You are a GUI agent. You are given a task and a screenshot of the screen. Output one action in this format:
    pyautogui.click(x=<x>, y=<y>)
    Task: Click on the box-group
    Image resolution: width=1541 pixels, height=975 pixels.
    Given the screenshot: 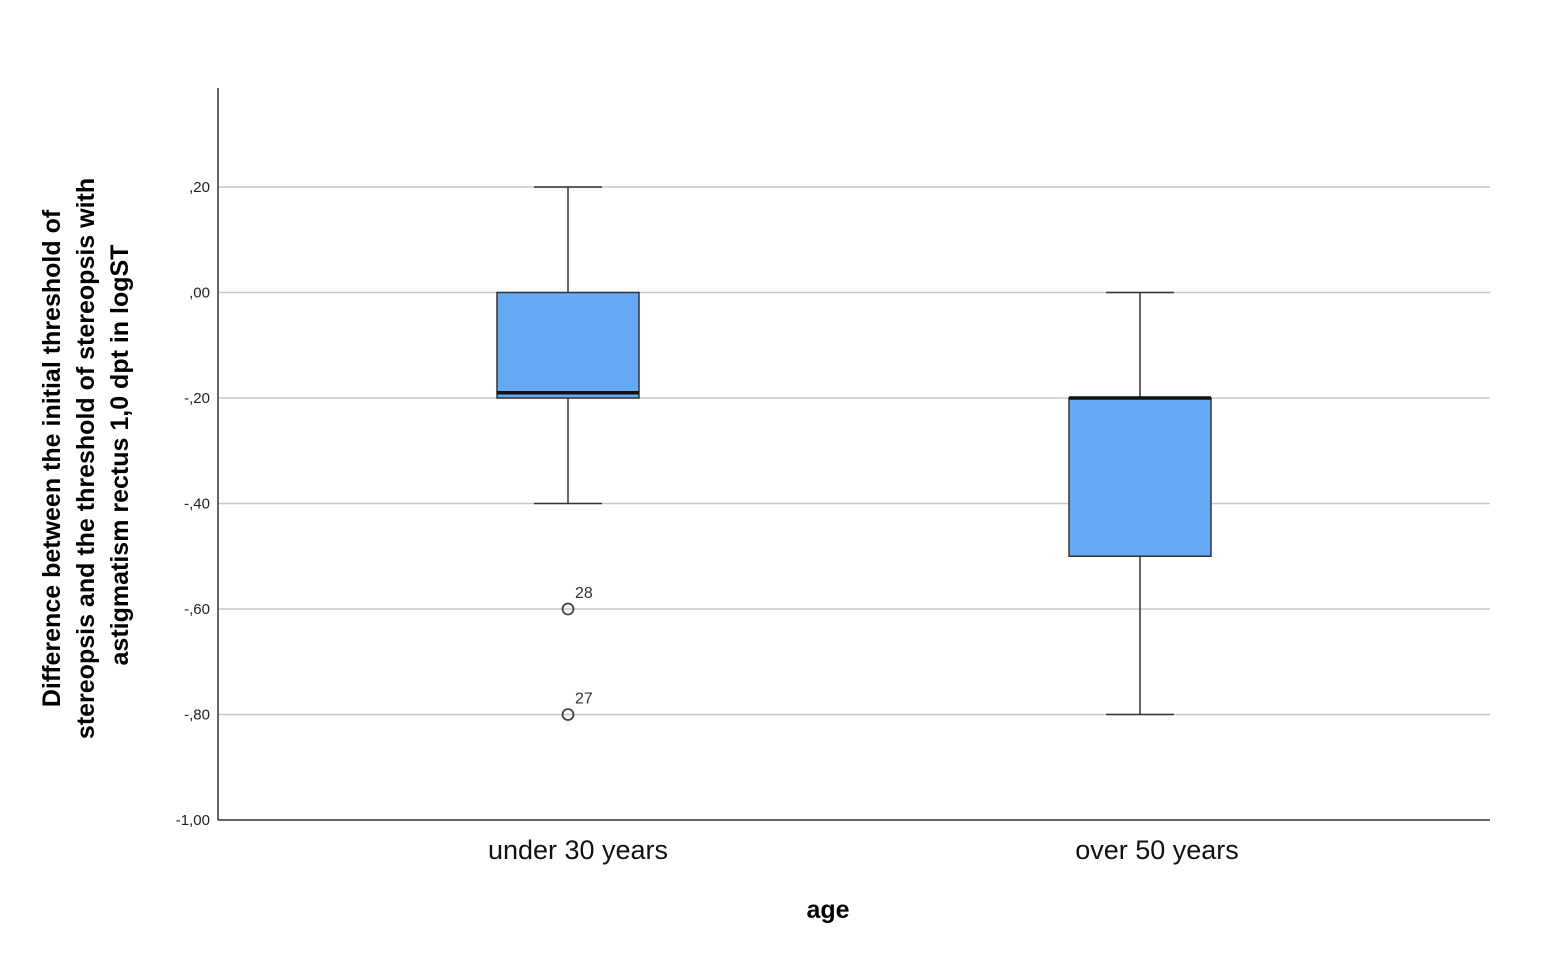 What is the action you would take?
    pyautogui.click(x=1140, y=503)
    